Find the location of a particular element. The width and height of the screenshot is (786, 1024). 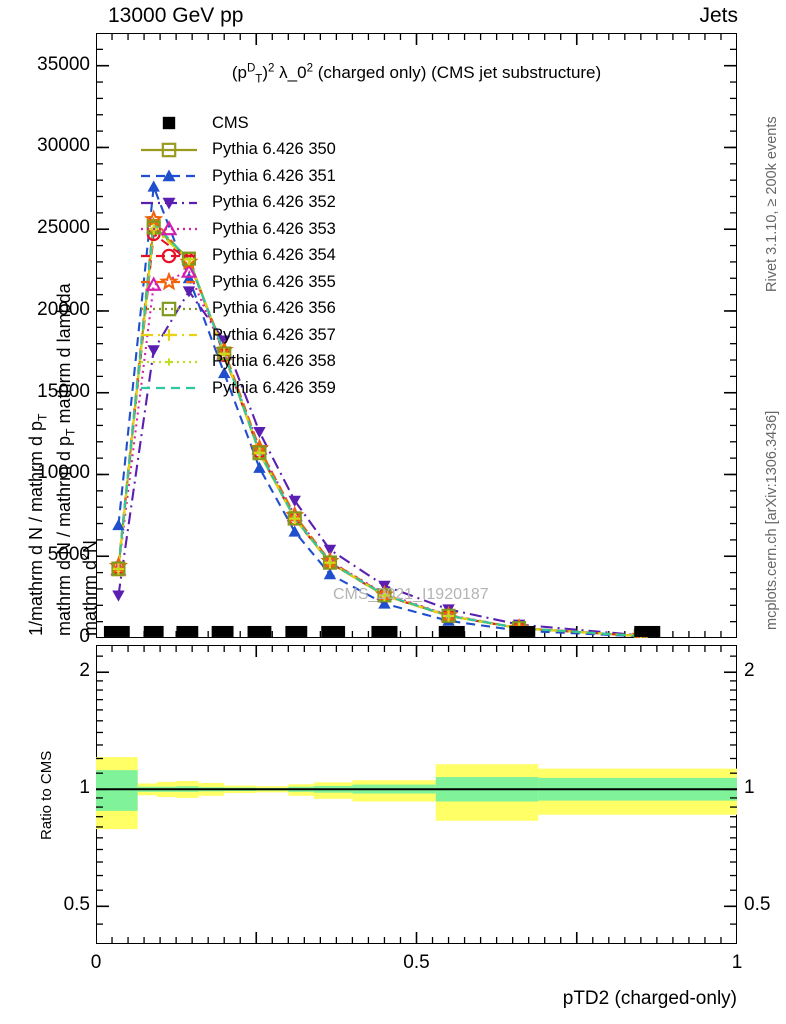

legend-key-triangle-up-filled-icon is located at coordinates (169, 176).